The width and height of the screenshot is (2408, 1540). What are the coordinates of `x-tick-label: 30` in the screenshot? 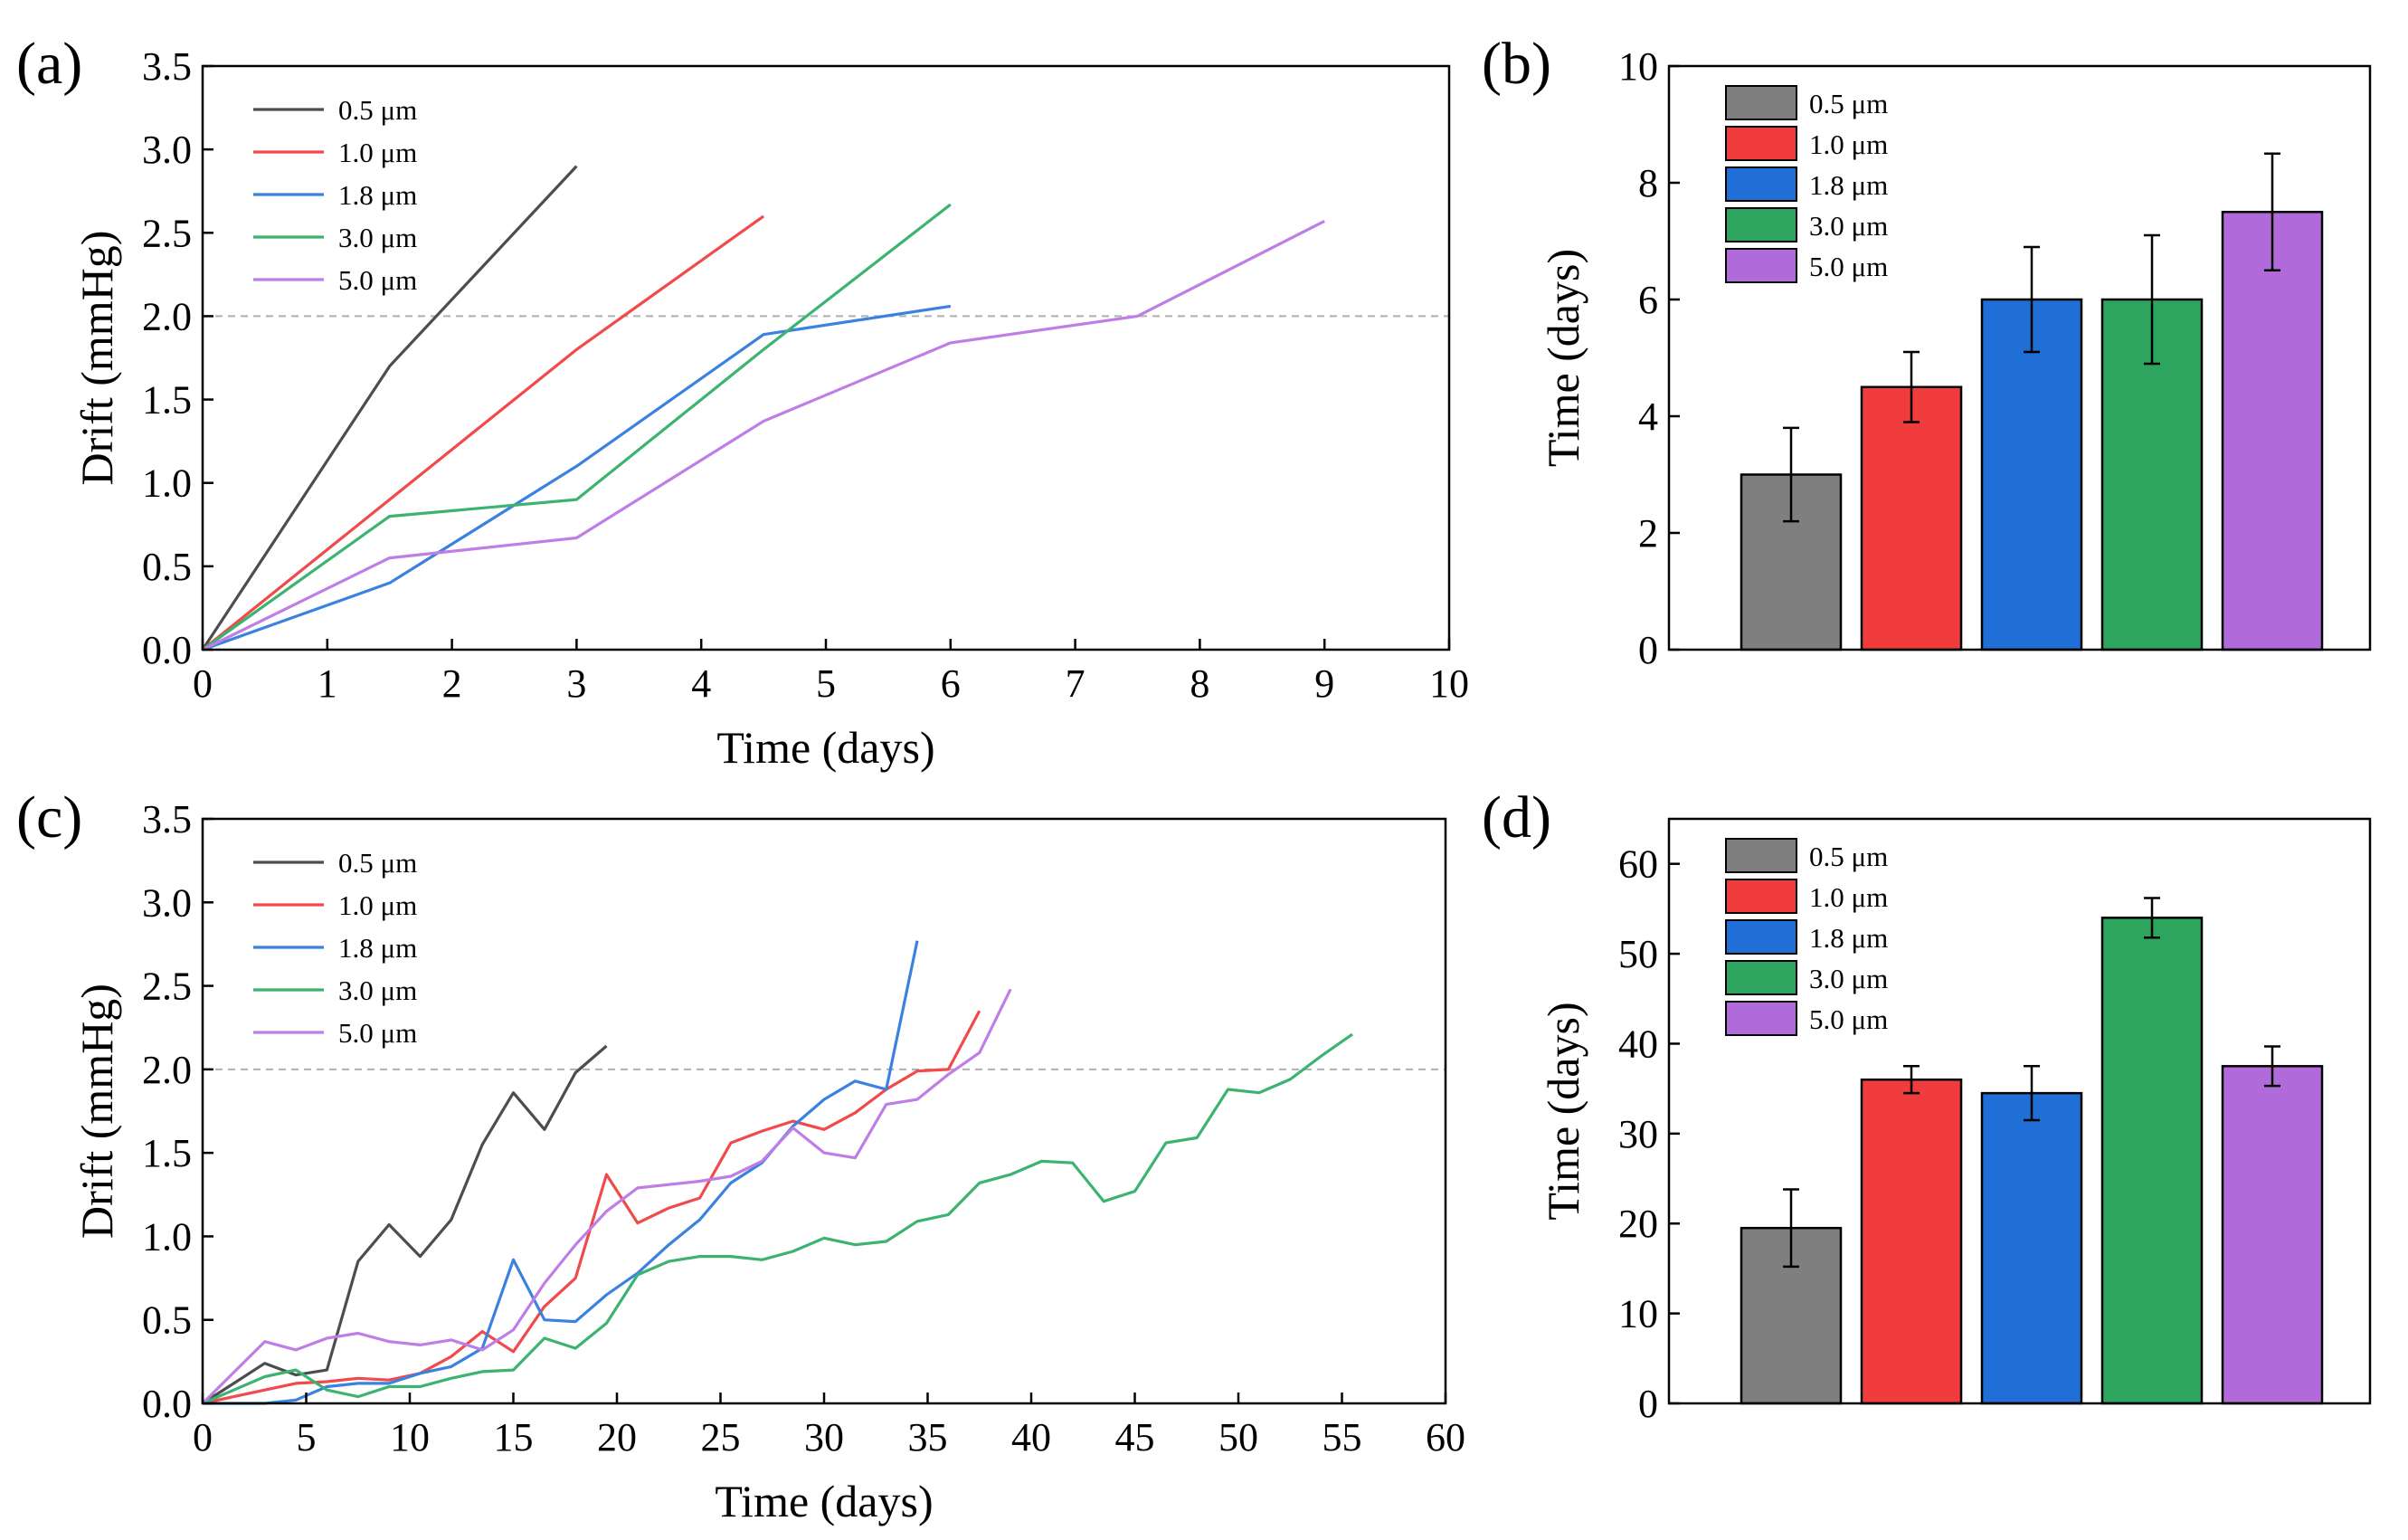 It's located at (824, 1437).